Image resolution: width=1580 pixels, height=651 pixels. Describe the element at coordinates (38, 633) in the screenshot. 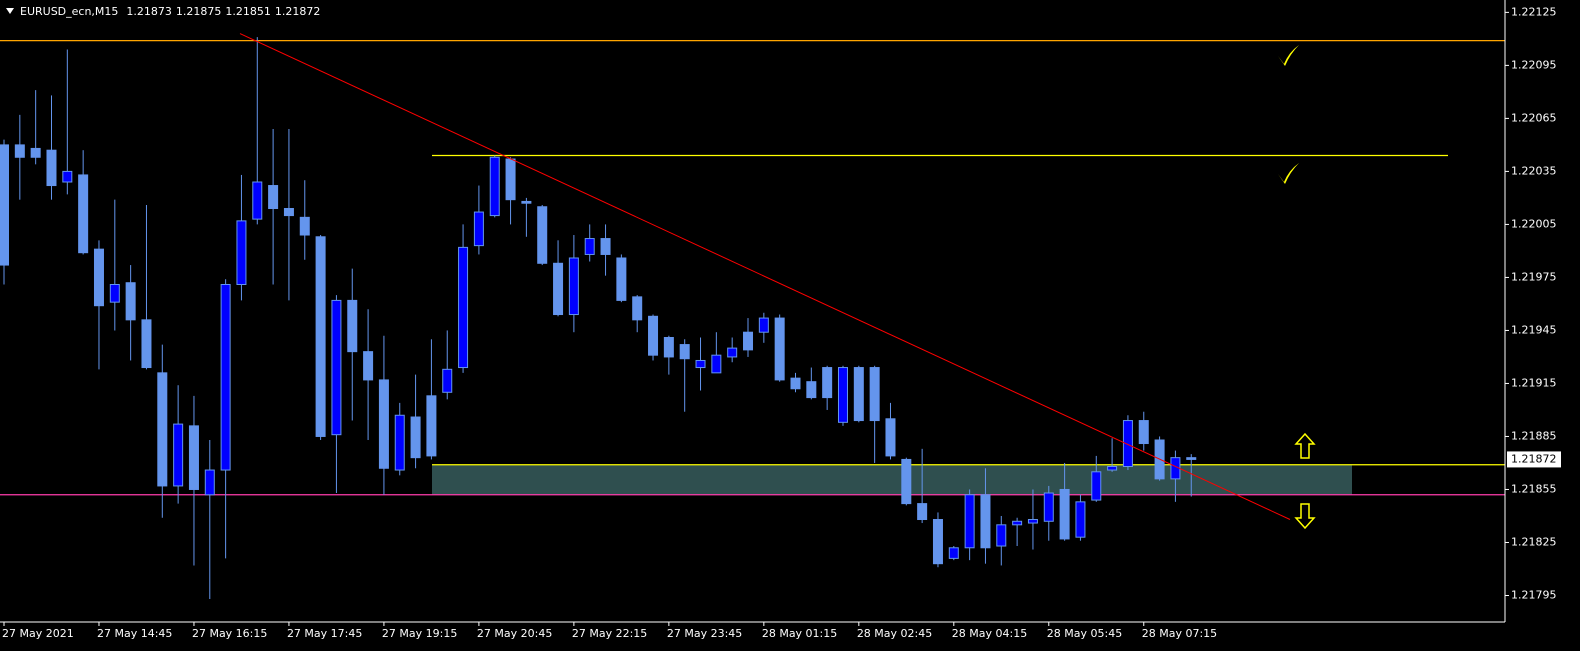

I see `x-tick-label: 27 May 2021` at that location.